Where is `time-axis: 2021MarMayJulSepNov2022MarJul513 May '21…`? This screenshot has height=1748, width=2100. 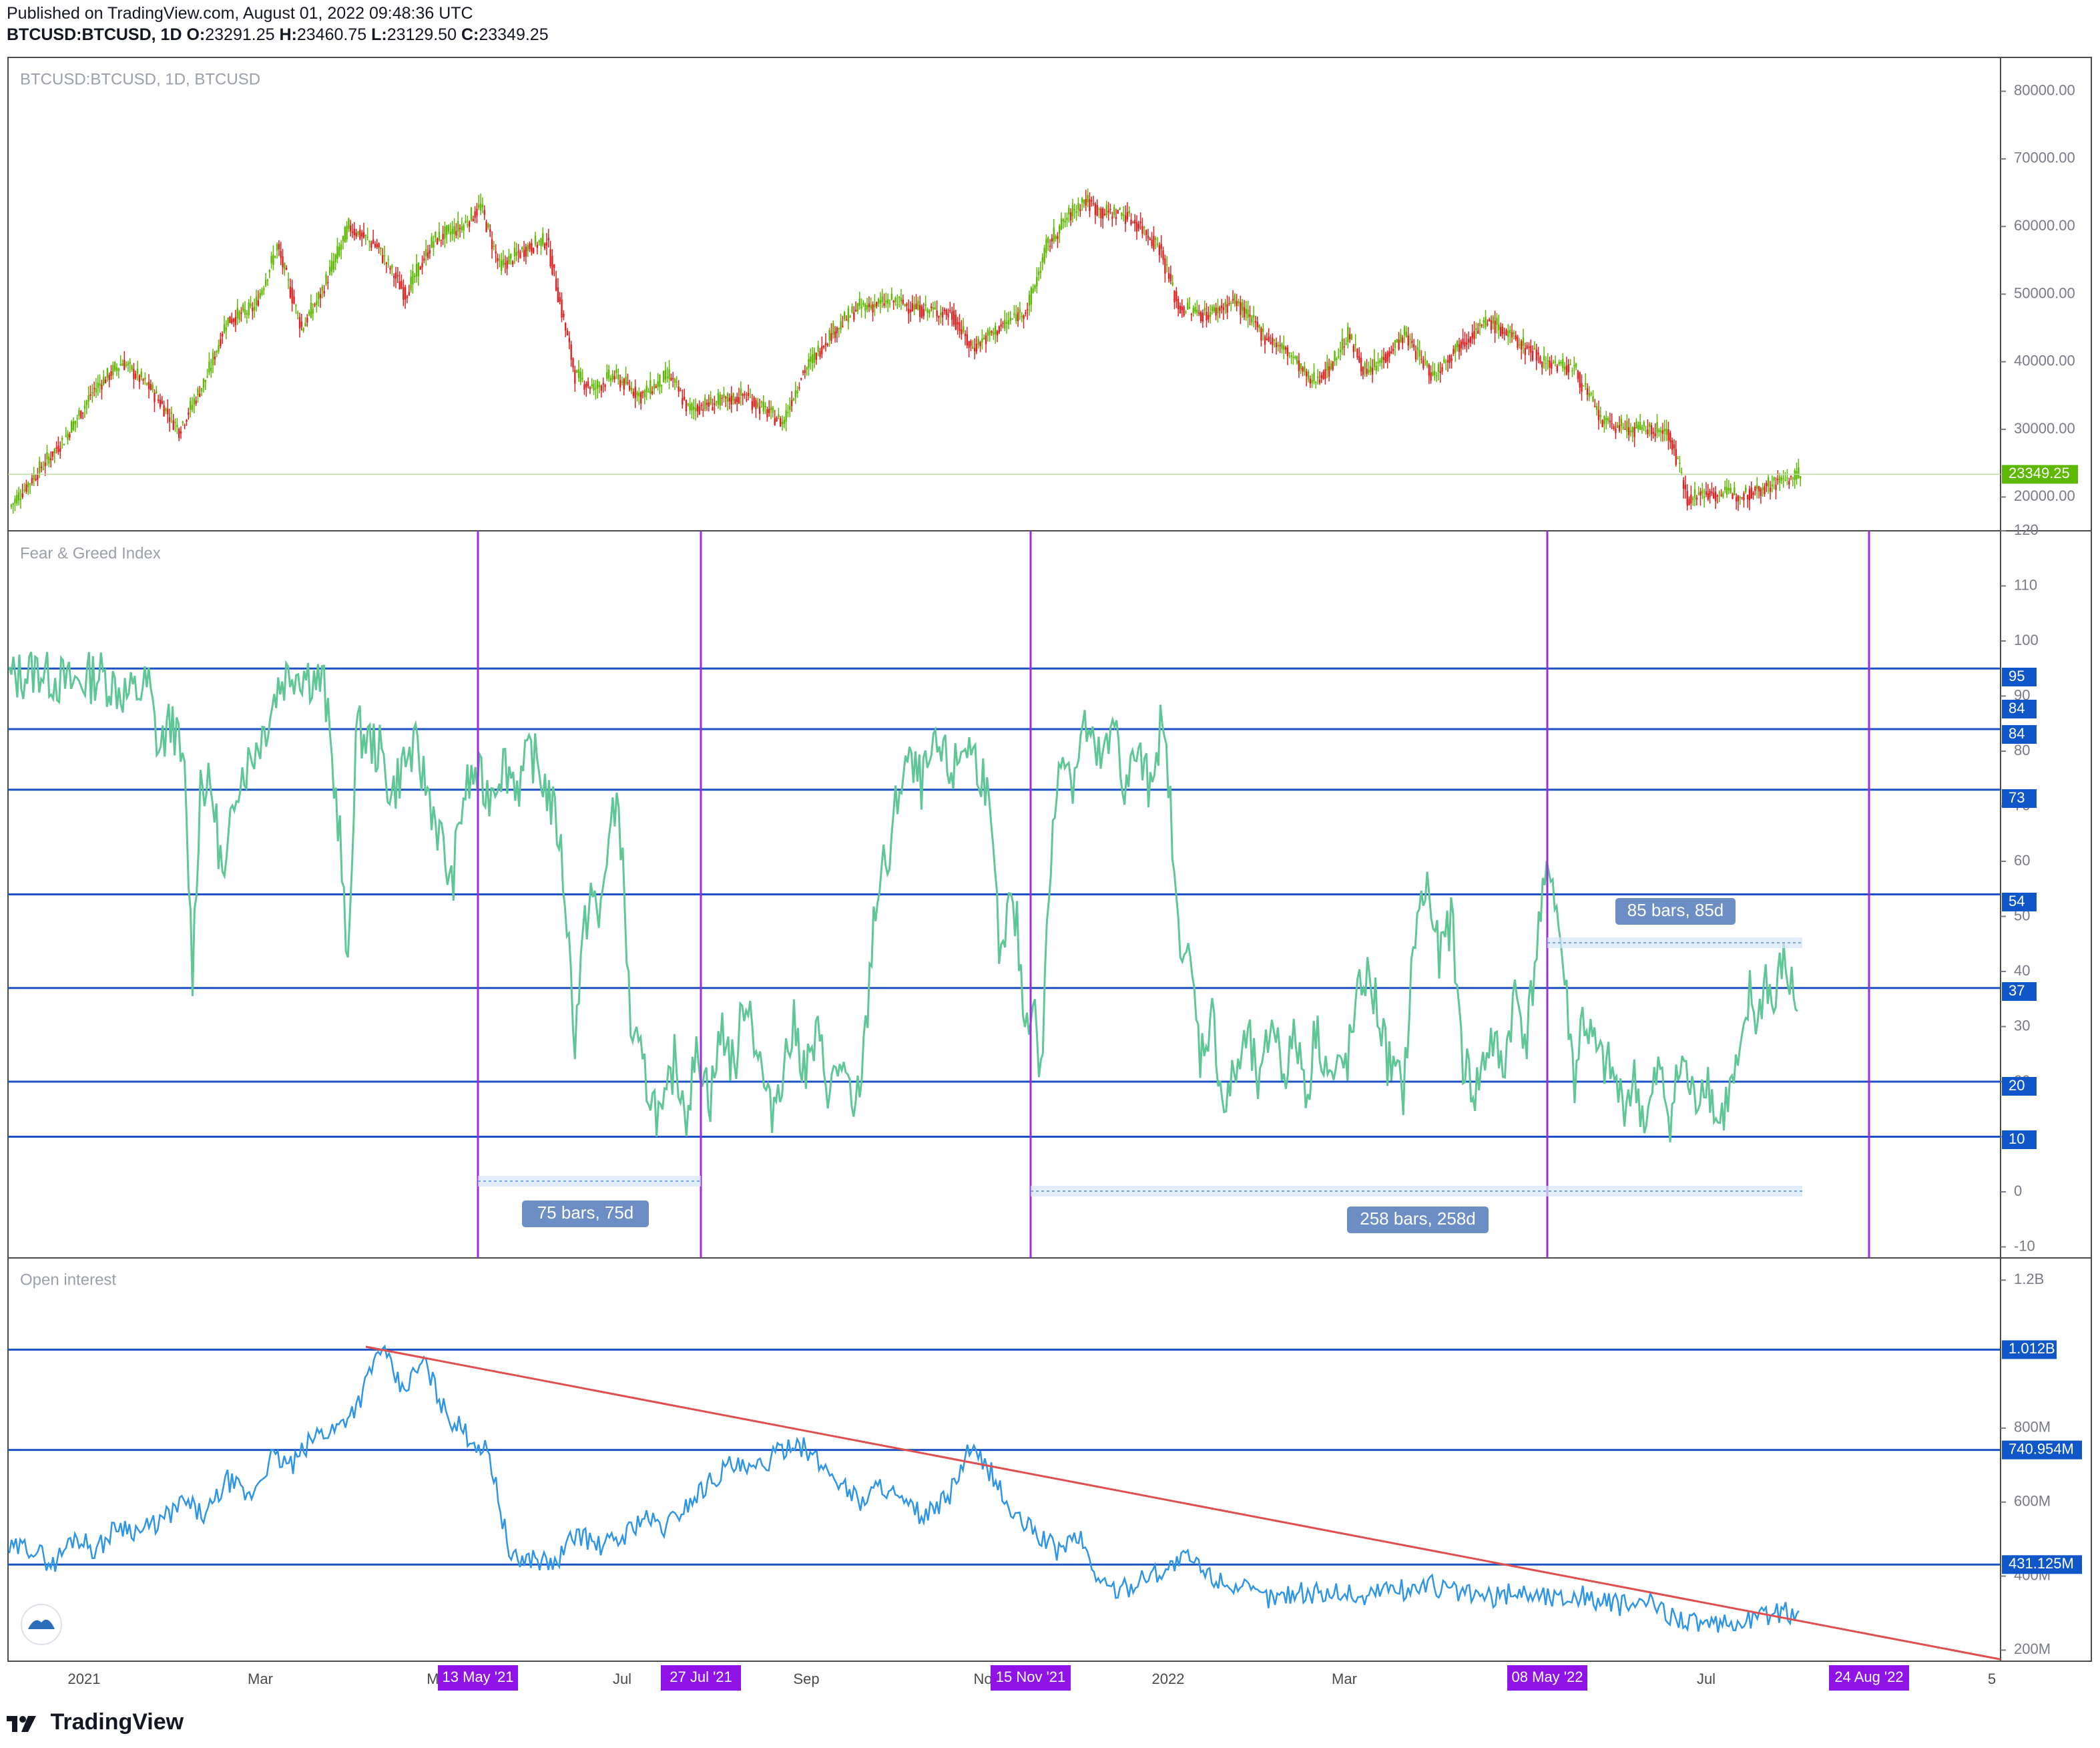
time-axis: 2021MarMayJulSepNov2022MarJul513 May '21… is located at coordinates (1032, 1678).